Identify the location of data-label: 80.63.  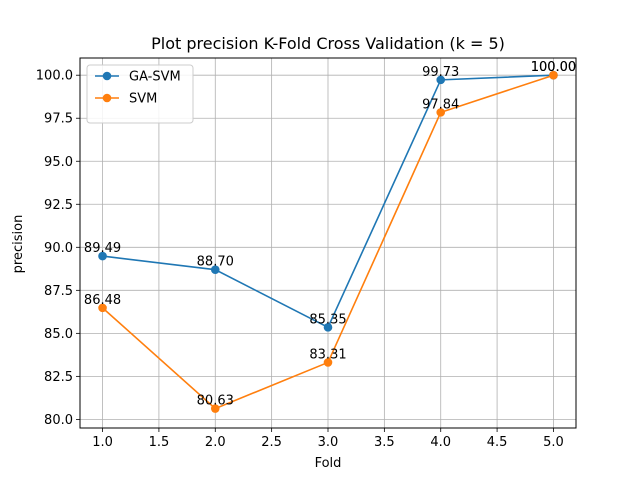
(215, 401).